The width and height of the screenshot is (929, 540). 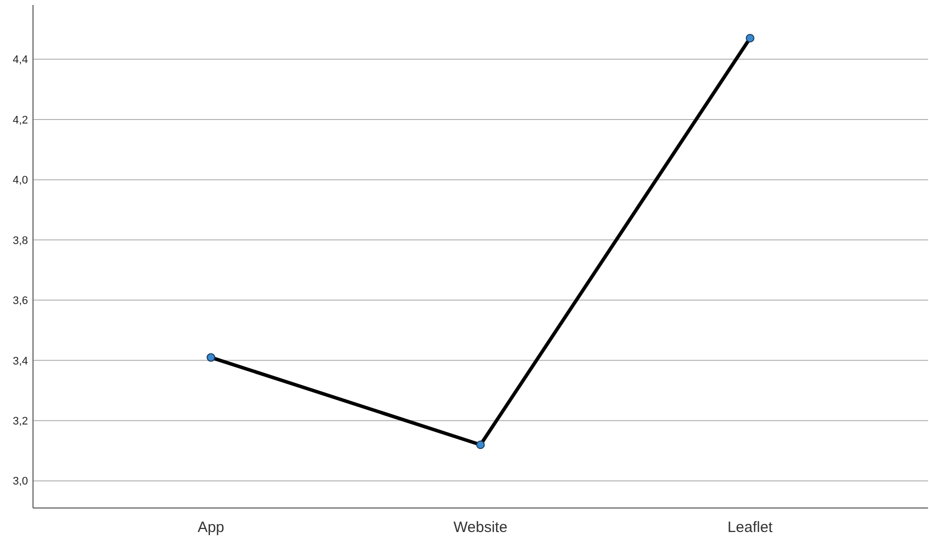 I want to click on x-tick-label: Leaflet, so click(x=751, y=527).